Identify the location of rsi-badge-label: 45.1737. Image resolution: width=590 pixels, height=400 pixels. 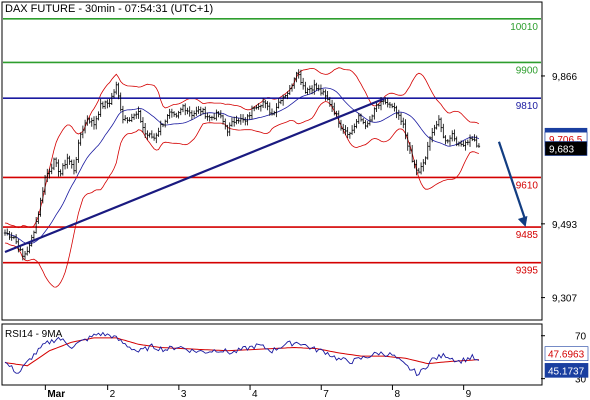
(566, 371).